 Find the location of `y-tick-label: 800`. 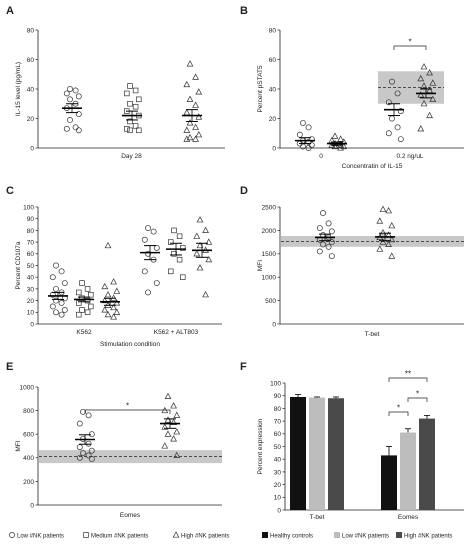

y-tick-label: 800 is located at coordinates (28, 411).